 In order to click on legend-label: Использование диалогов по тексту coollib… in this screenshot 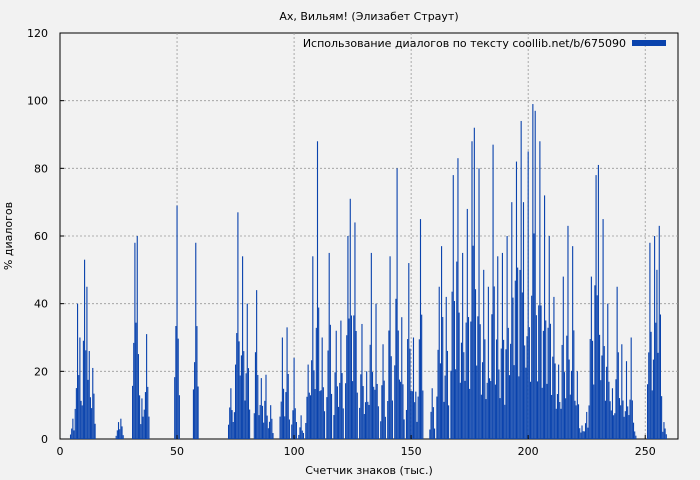, I will do `click(464, 43)`.